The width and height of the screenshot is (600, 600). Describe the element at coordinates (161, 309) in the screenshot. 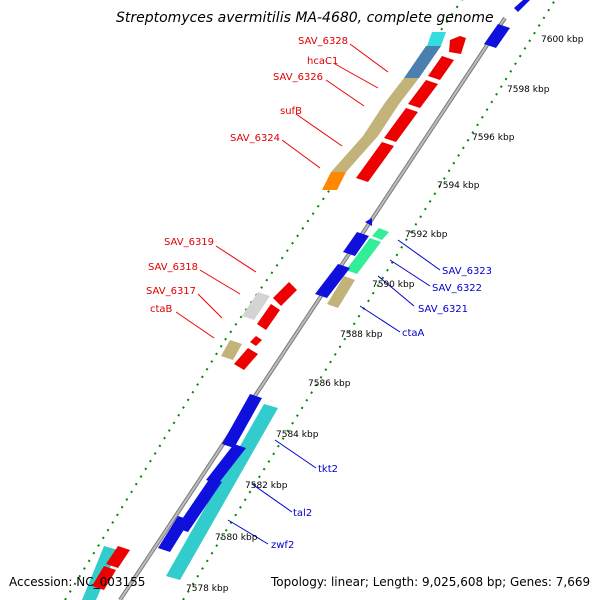

I see `gene-label-ctab: ctaB` at that location.